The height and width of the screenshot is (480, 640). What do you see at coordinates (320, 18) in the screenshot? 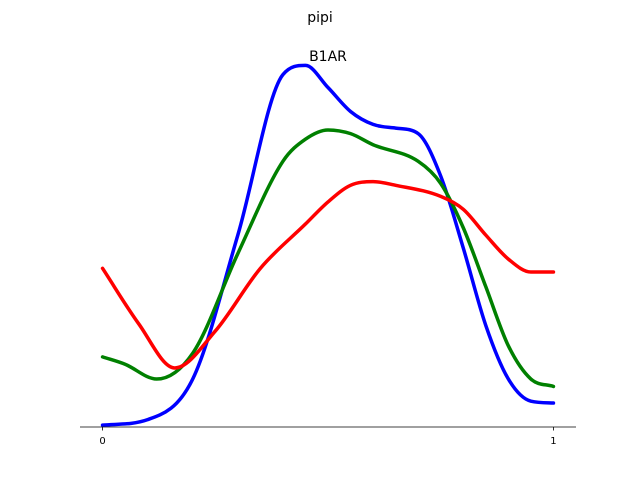
I see `chart-title: pipi` at bounding box center [320, 18].